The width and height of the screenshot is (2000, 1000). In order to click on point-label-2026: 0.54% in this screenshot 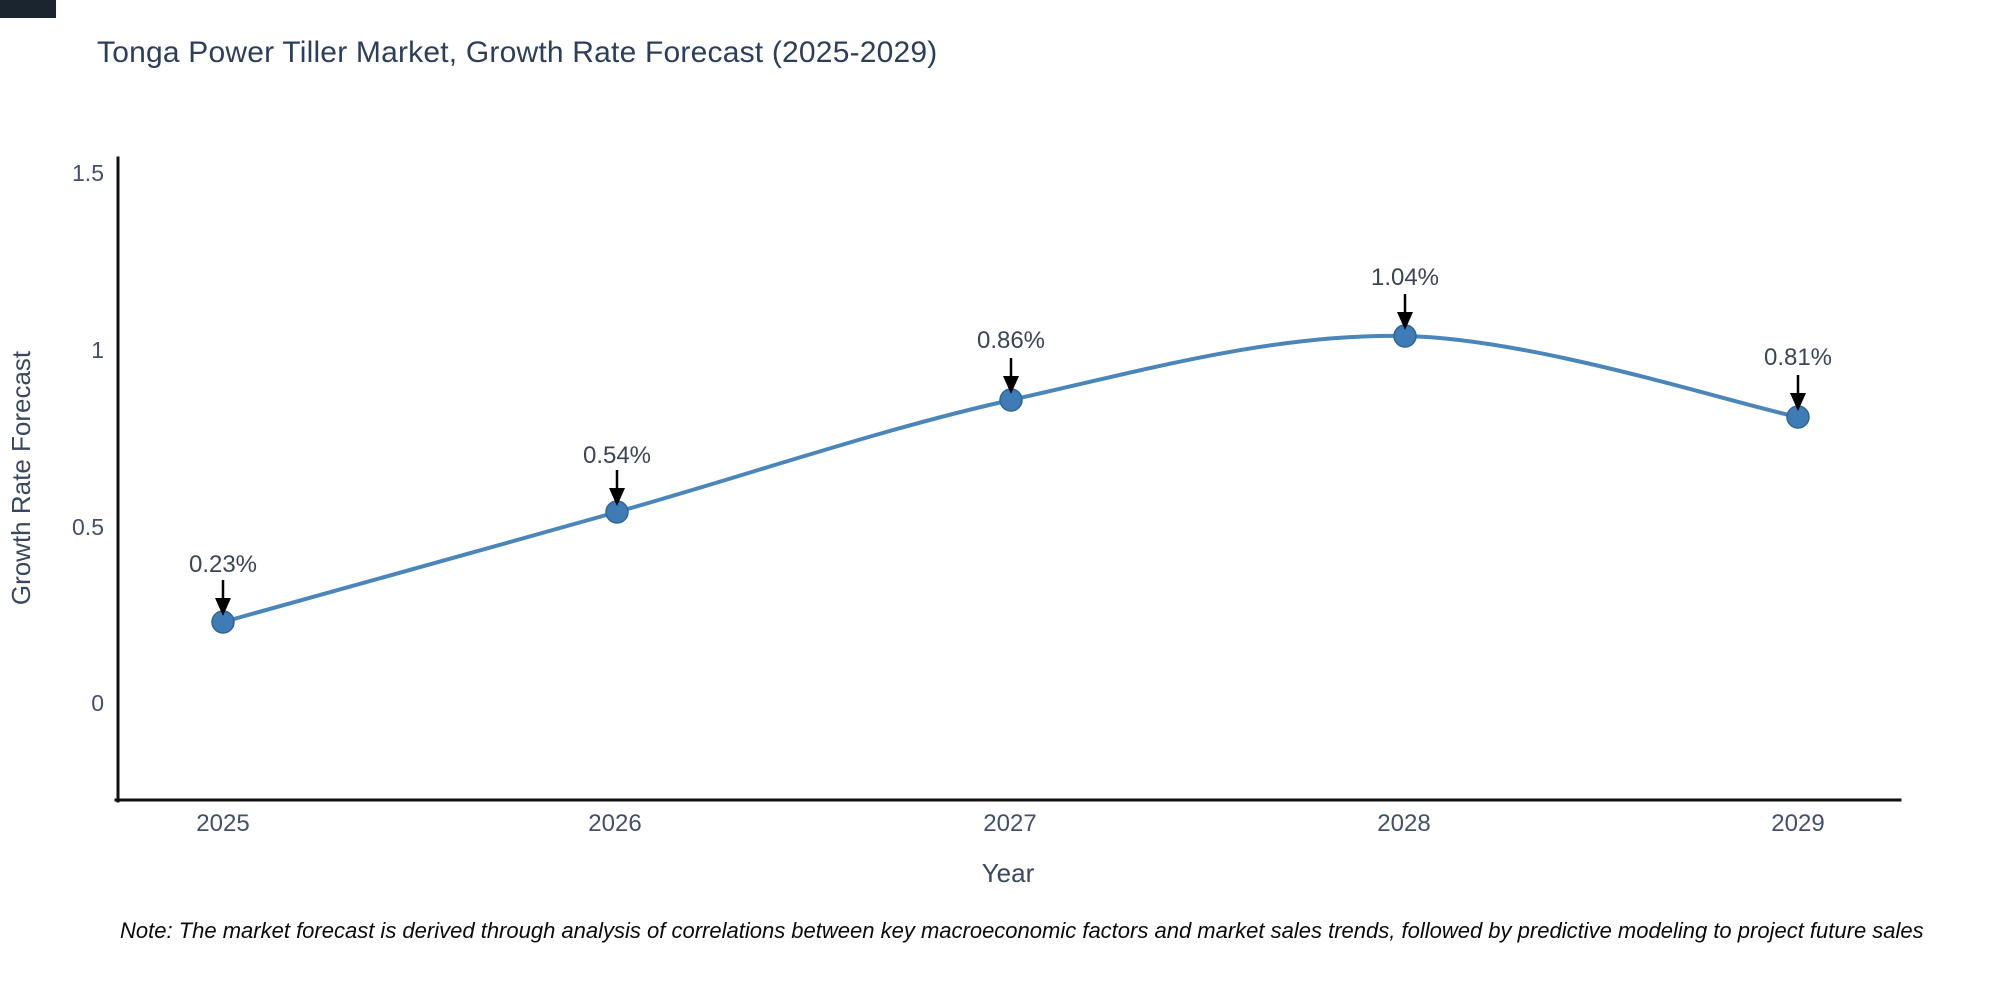, I will do `click(617, 455)`.